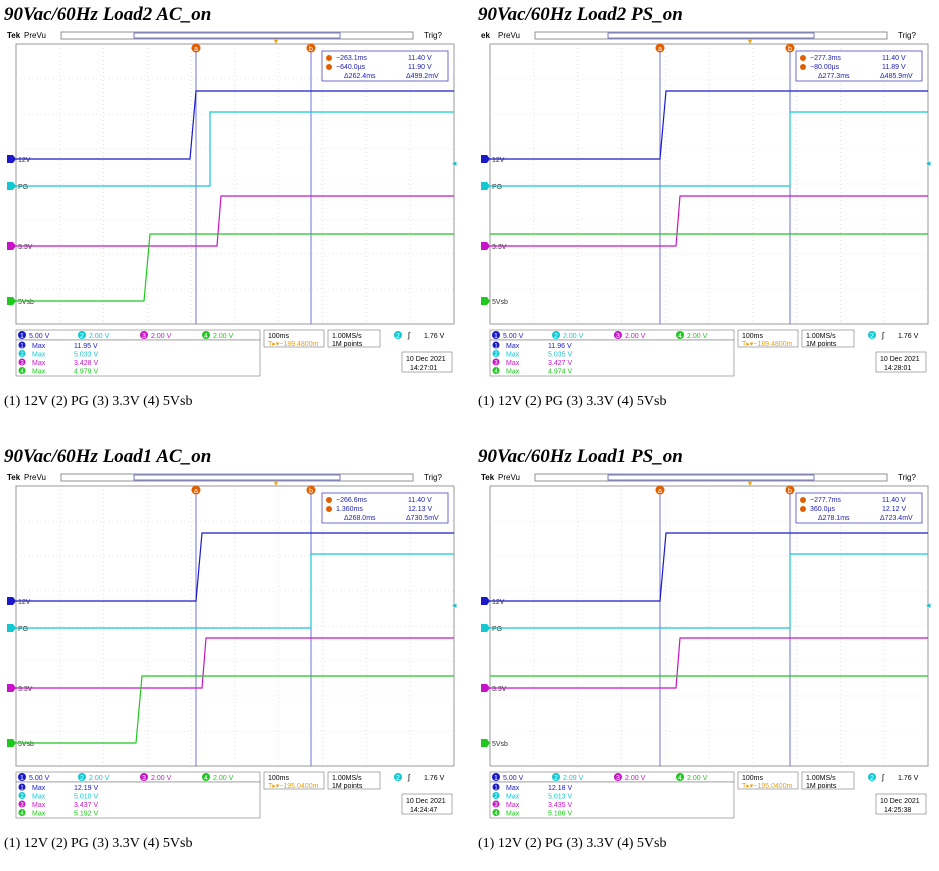 This screenshot has height=871, width=939. What do you see at coordinates (276, 483) in the screenshot?
I see `trigger-position-icon: ▾` at bounding box center [276, 483].